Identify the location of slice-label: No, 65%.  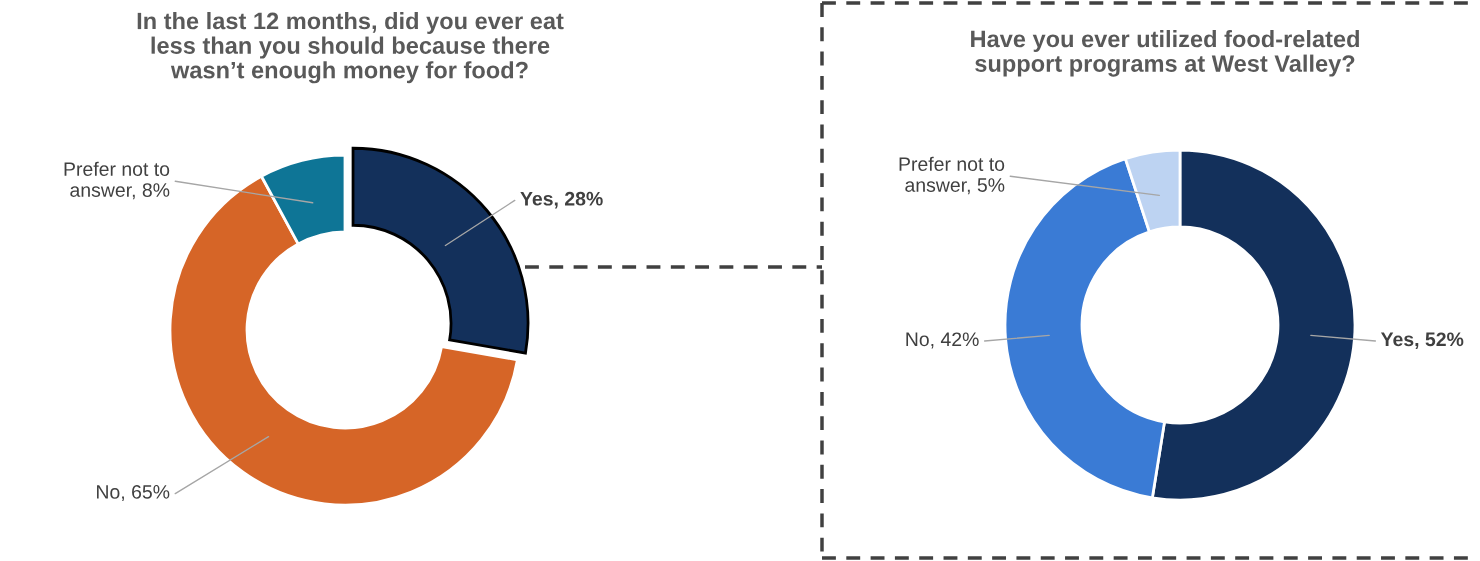
(133, 493).